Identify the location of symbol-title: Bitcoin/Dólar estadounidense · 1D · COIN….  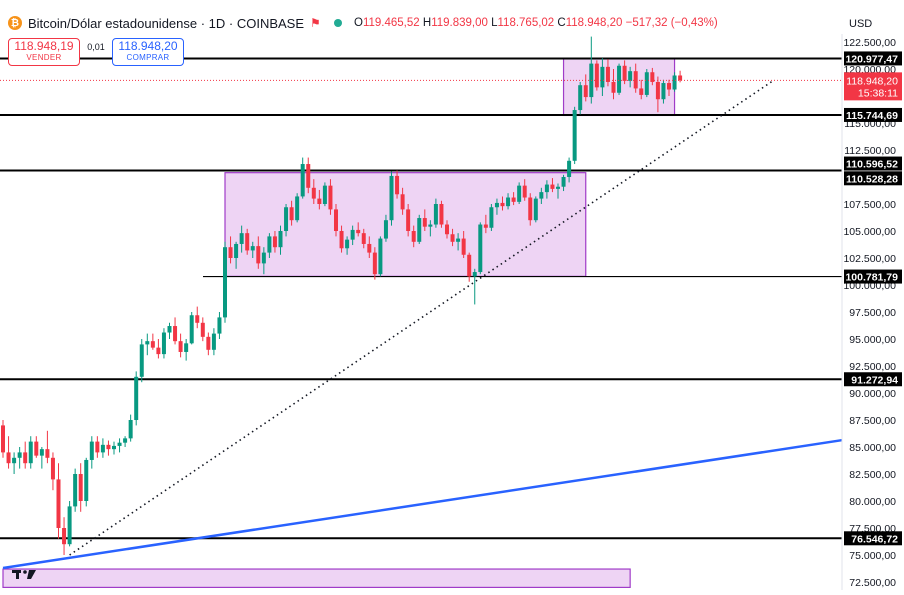
(166, 23).